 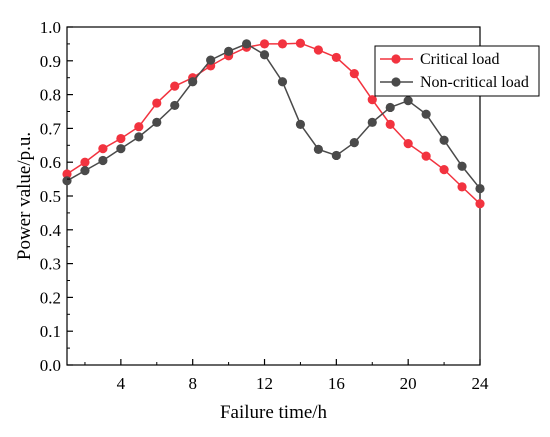 What do you see at coordinates (50, 331) in the screenshot?
I see `y-tick-label: 0.1` at bounding box center [50, 331].